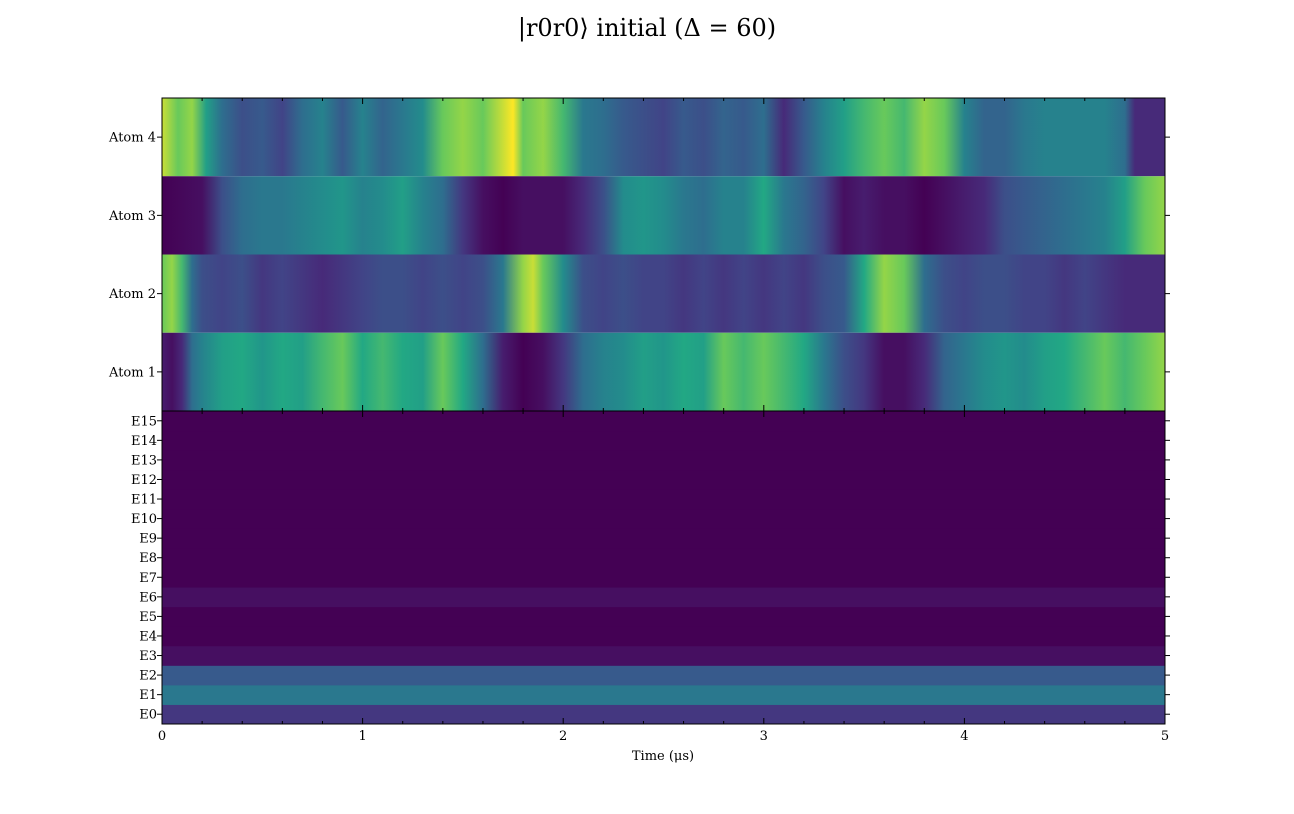 The height and width of the screenshot is (814, 1294). What do you see at coordinates (148, 578) in the screenshot?
I see `y-tick-label-e7: E7` at bounding box center [148, 578].